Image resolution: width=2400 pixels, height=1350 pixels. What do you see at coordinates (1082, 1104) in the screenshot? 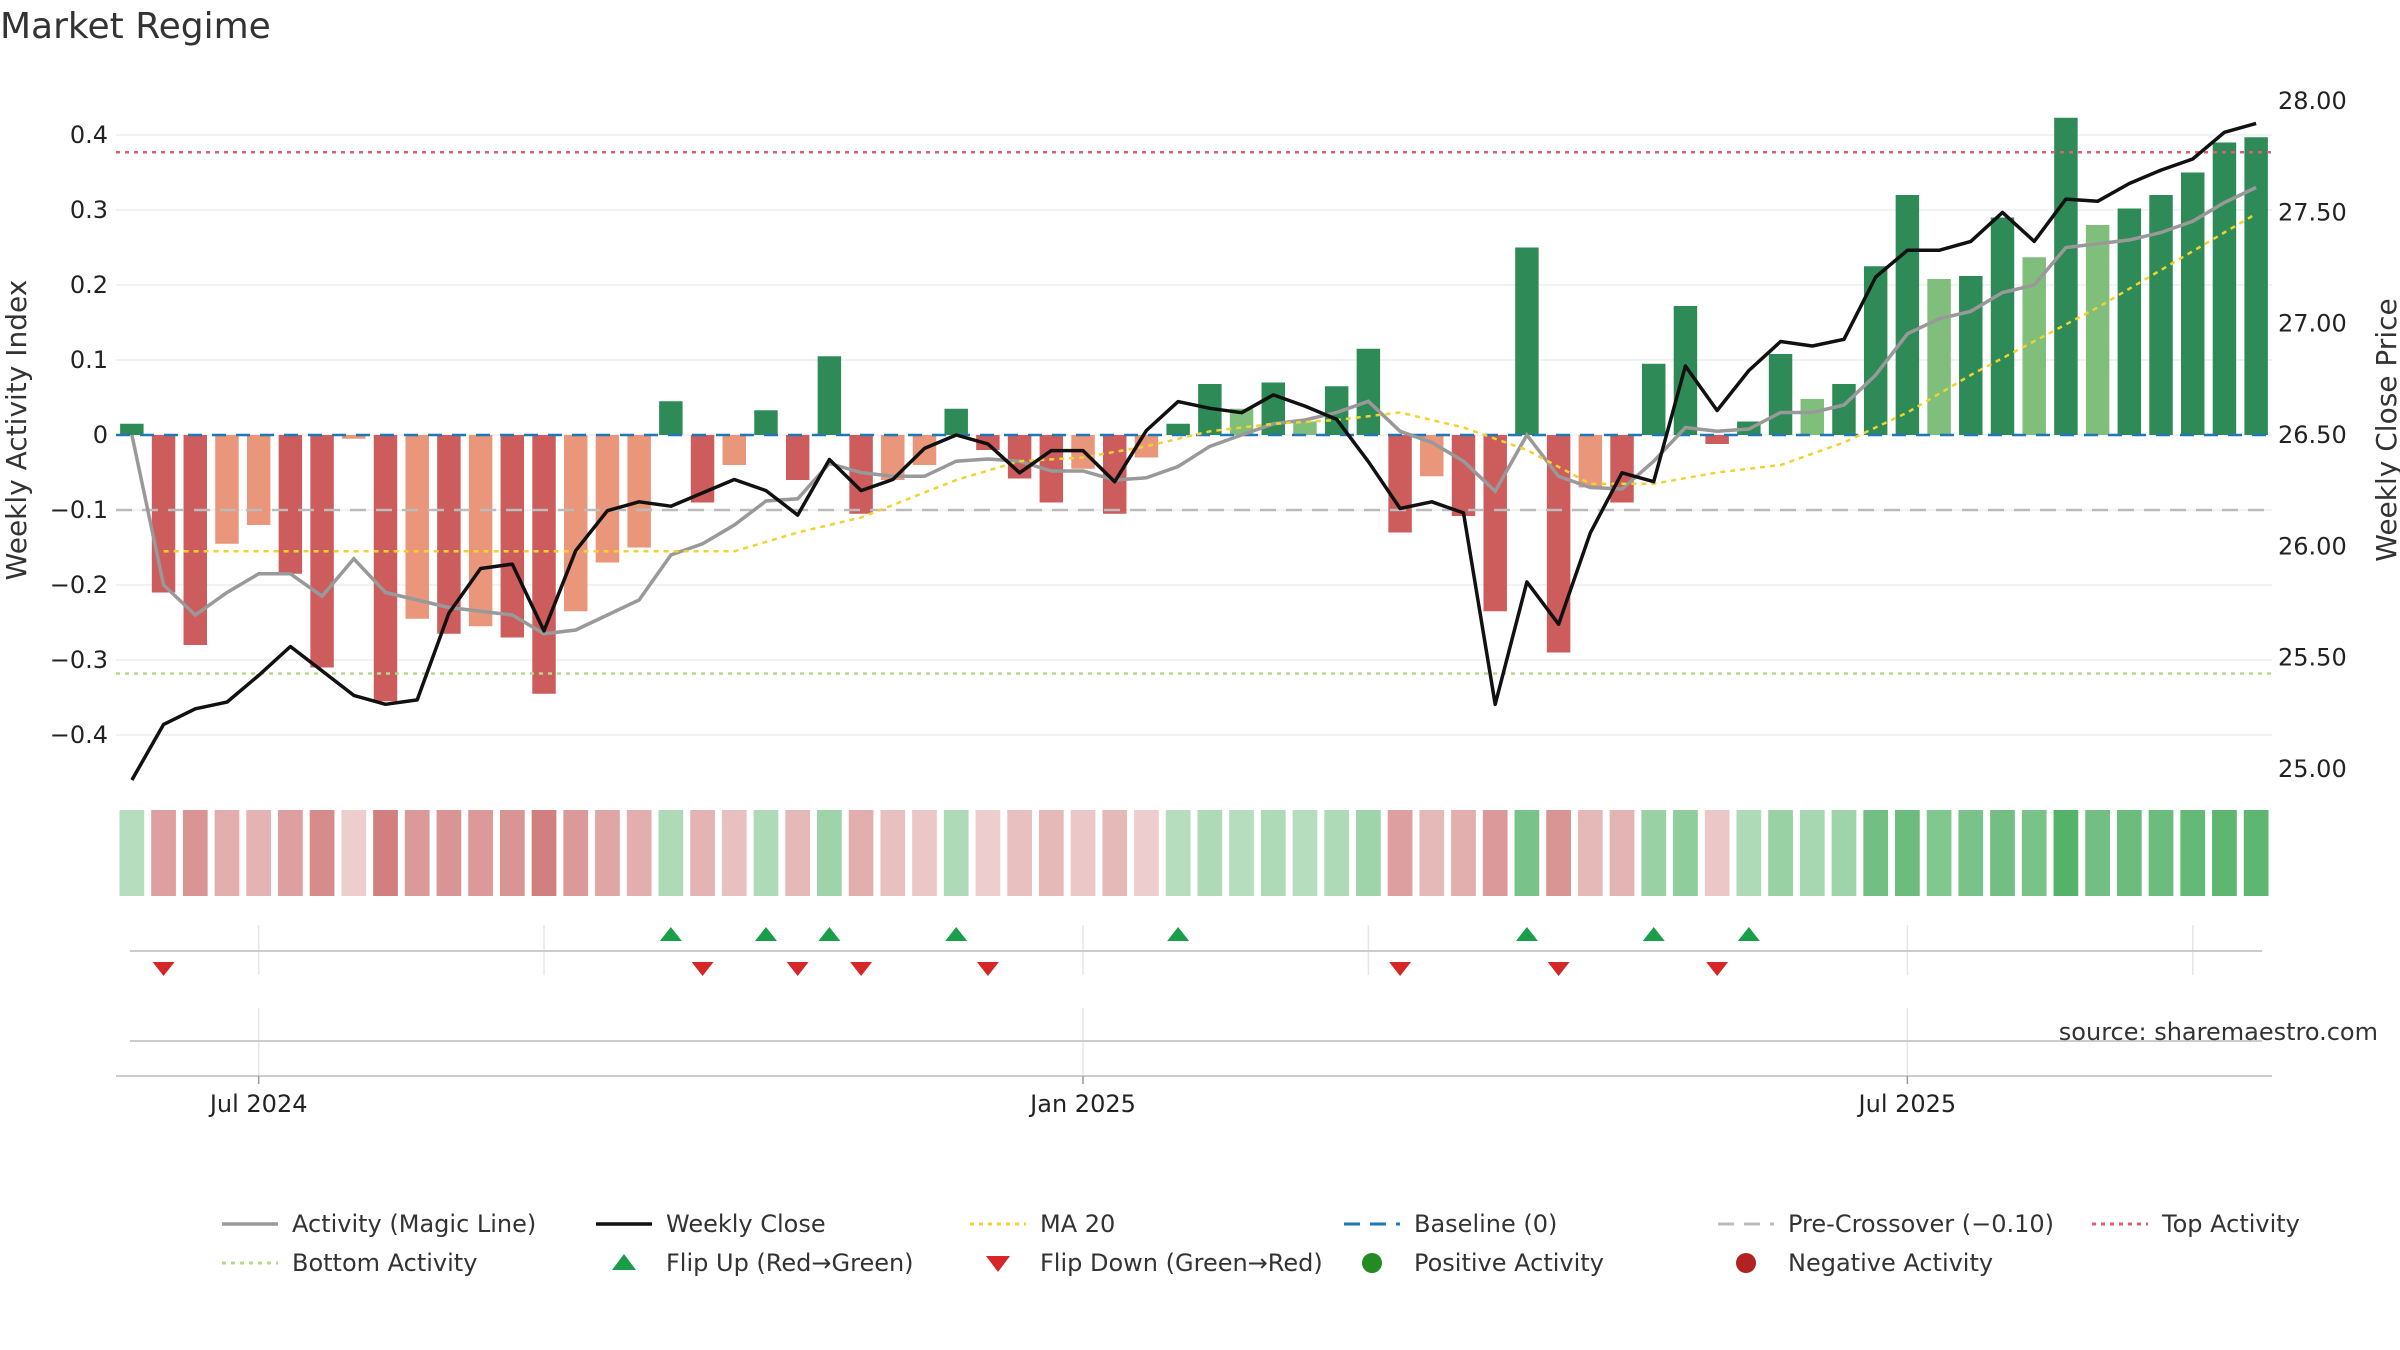
I see `x-tick-label: Jan 2025` at bounding box center [1082, 1104].